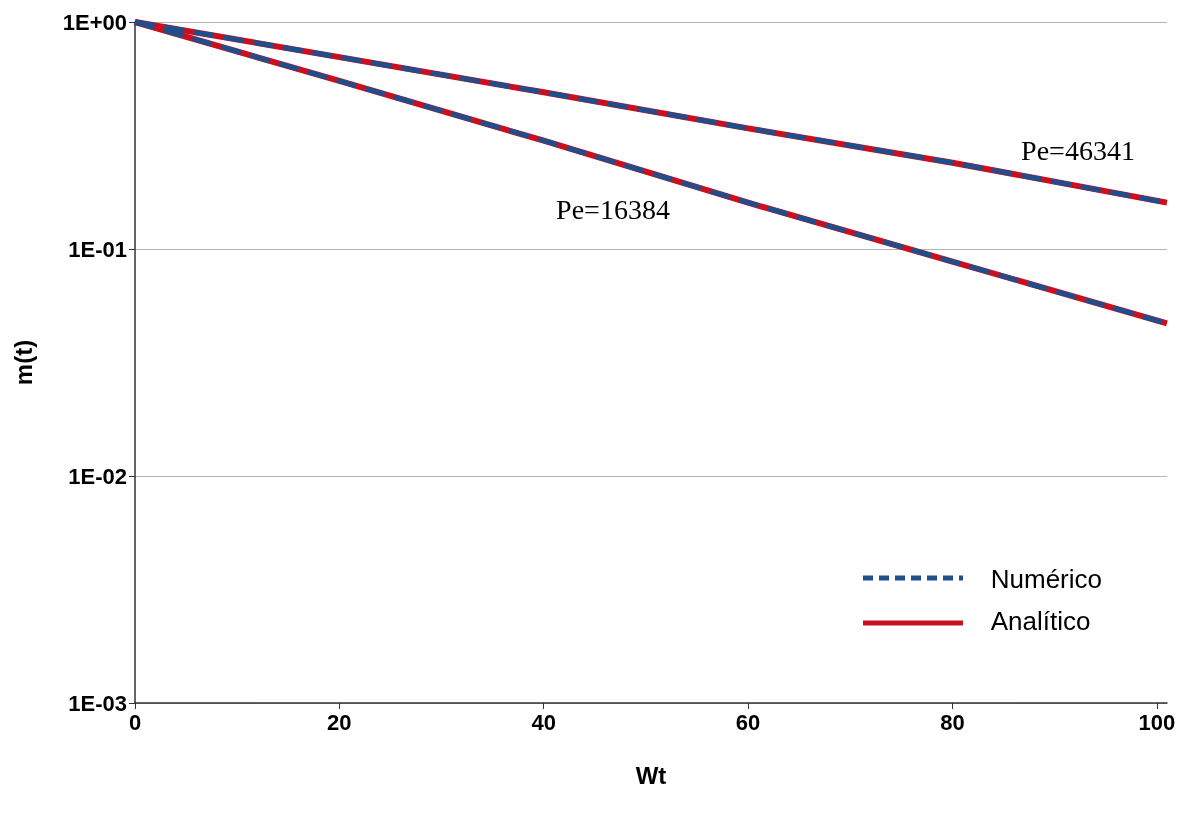  Describe the element at coordinates (748, 722) in the screenshot. I see `x-tick-label: 60` at that location.